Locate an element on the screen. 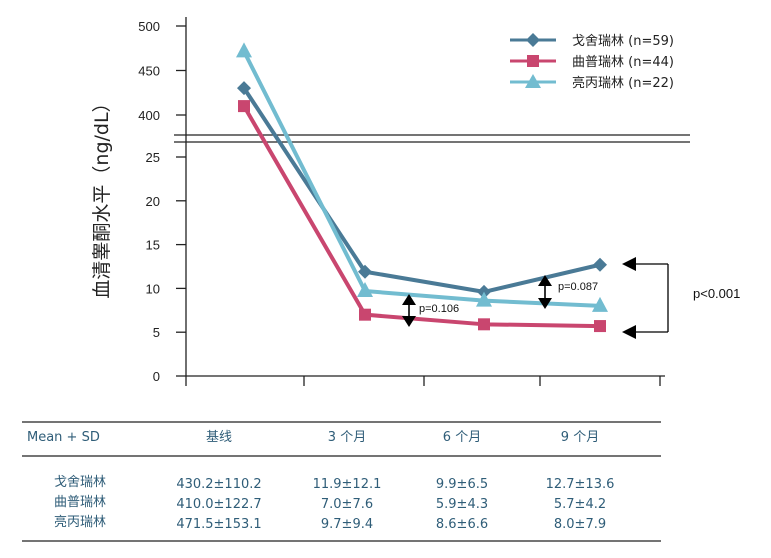 This screenshot has width=771, height=558. annotation-p-0-106: p=0.106 is located at coordinates (430, 310).